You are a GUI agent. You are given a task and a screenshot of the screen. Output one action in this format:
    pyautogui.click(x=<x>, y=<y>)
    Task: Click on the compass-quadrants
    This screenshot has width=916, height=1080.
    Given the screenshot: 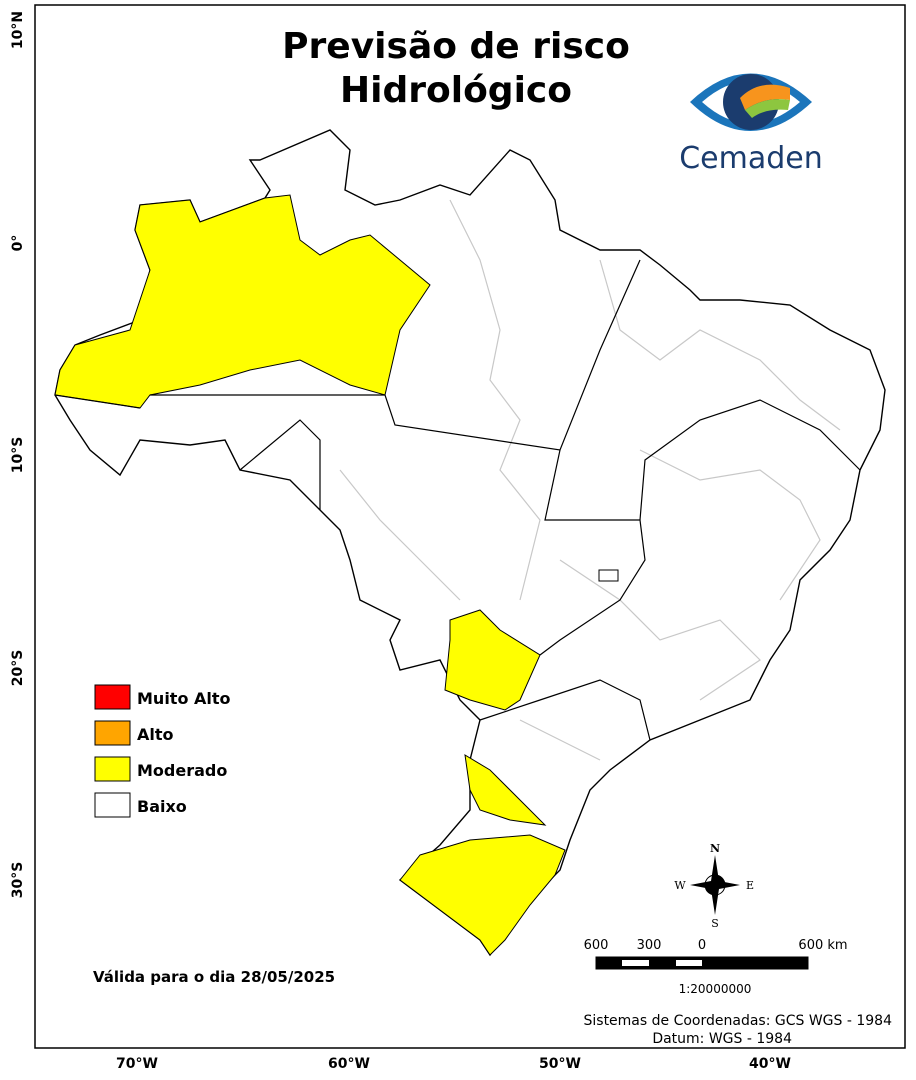 What is the action you would take?
    pyautogui.click(x=715, y=885)
    